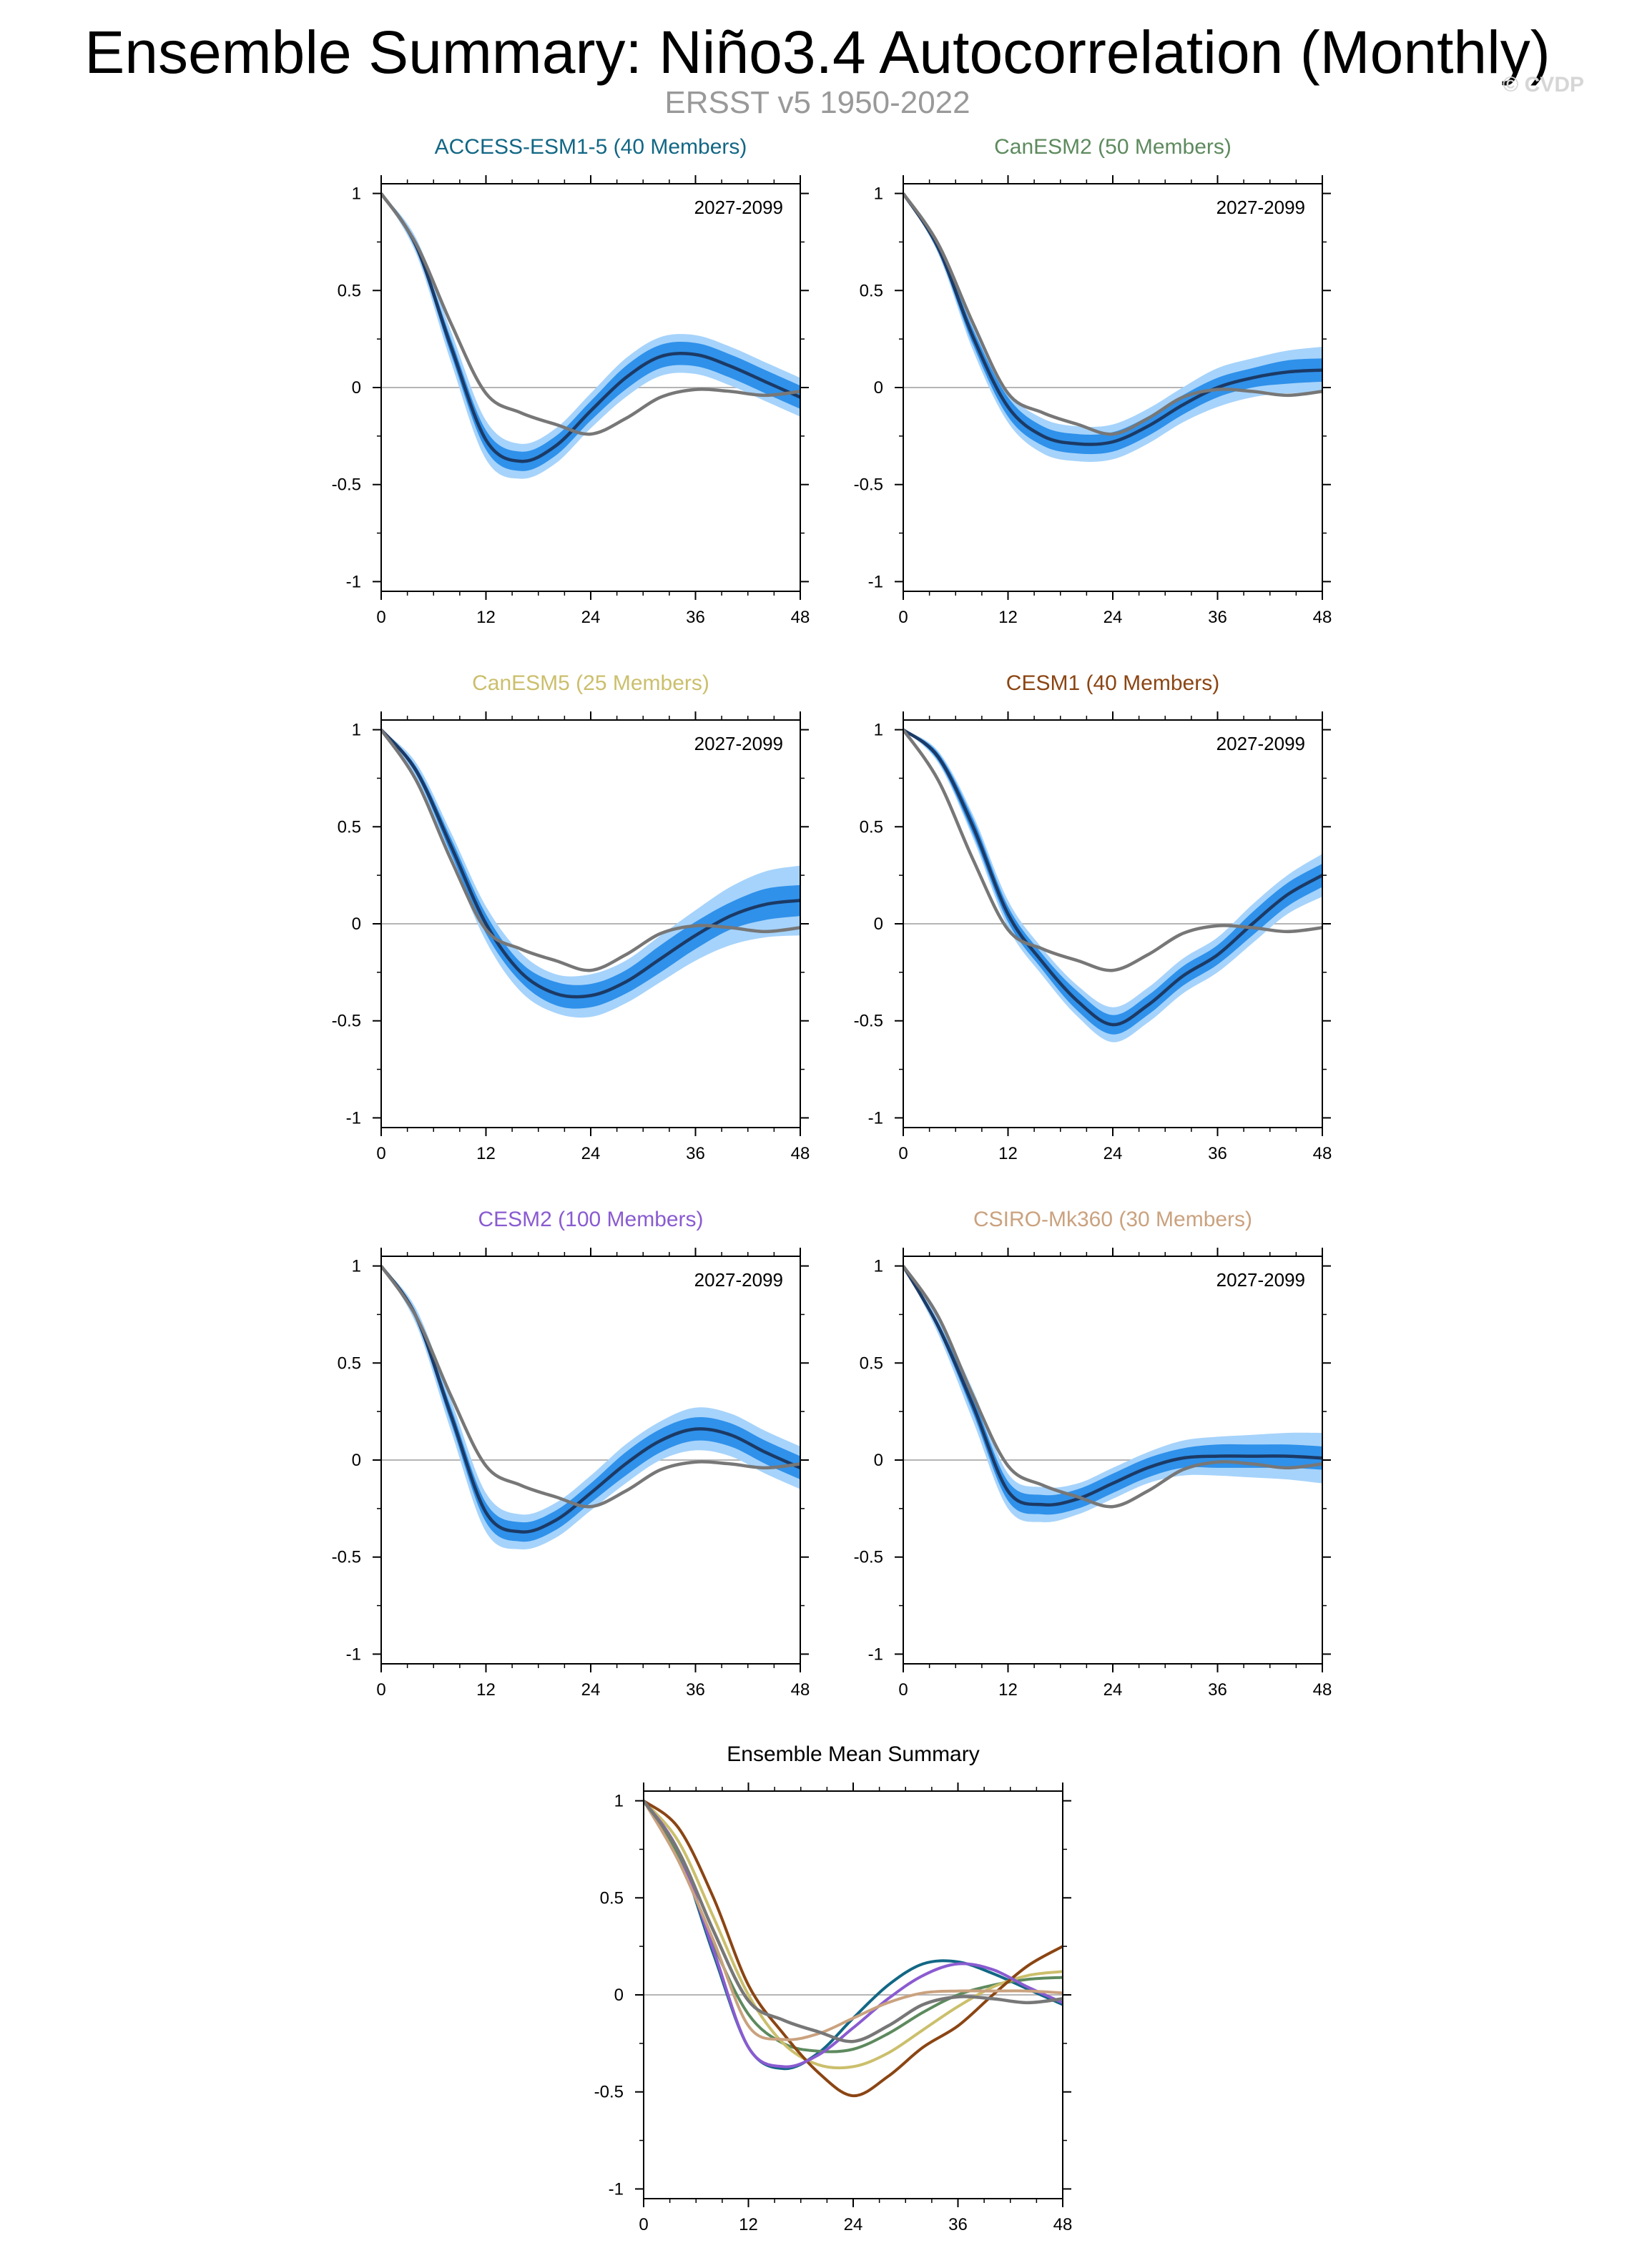 The width and height of the screenshot is (1637, 2268). I want to click on panel-title: CSIRO-Mk360 (30 Members), so click(1112, 1219).